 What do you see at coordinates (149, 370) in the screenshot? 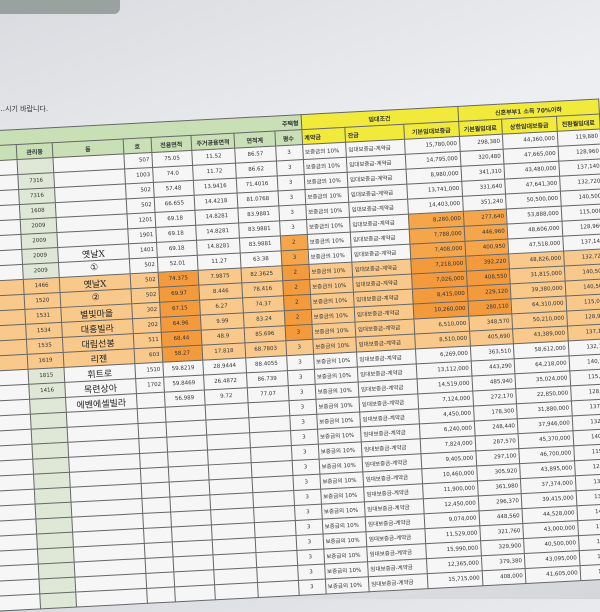
I see `table-cell: 1510` at bounding box center [149, 370].